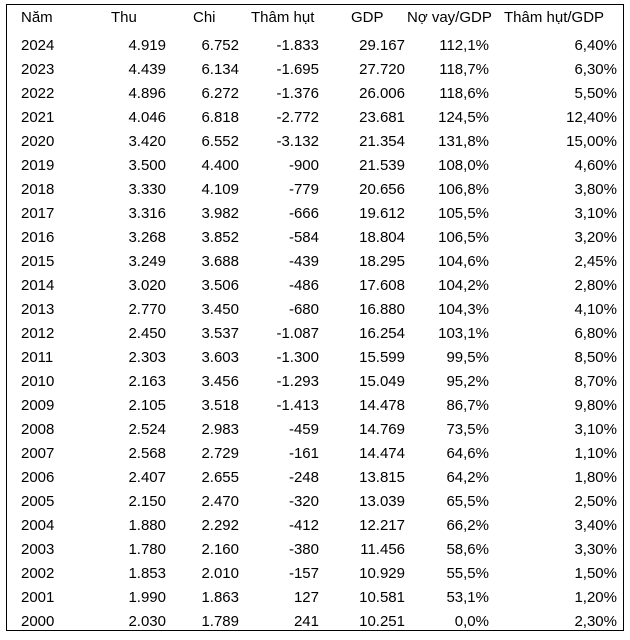 This screenshot has width=630, height=640. Describe the element at coordinates (463, 333) in the screenshot. I see `no-vay-gdp-cell: 103,1%` at that location.